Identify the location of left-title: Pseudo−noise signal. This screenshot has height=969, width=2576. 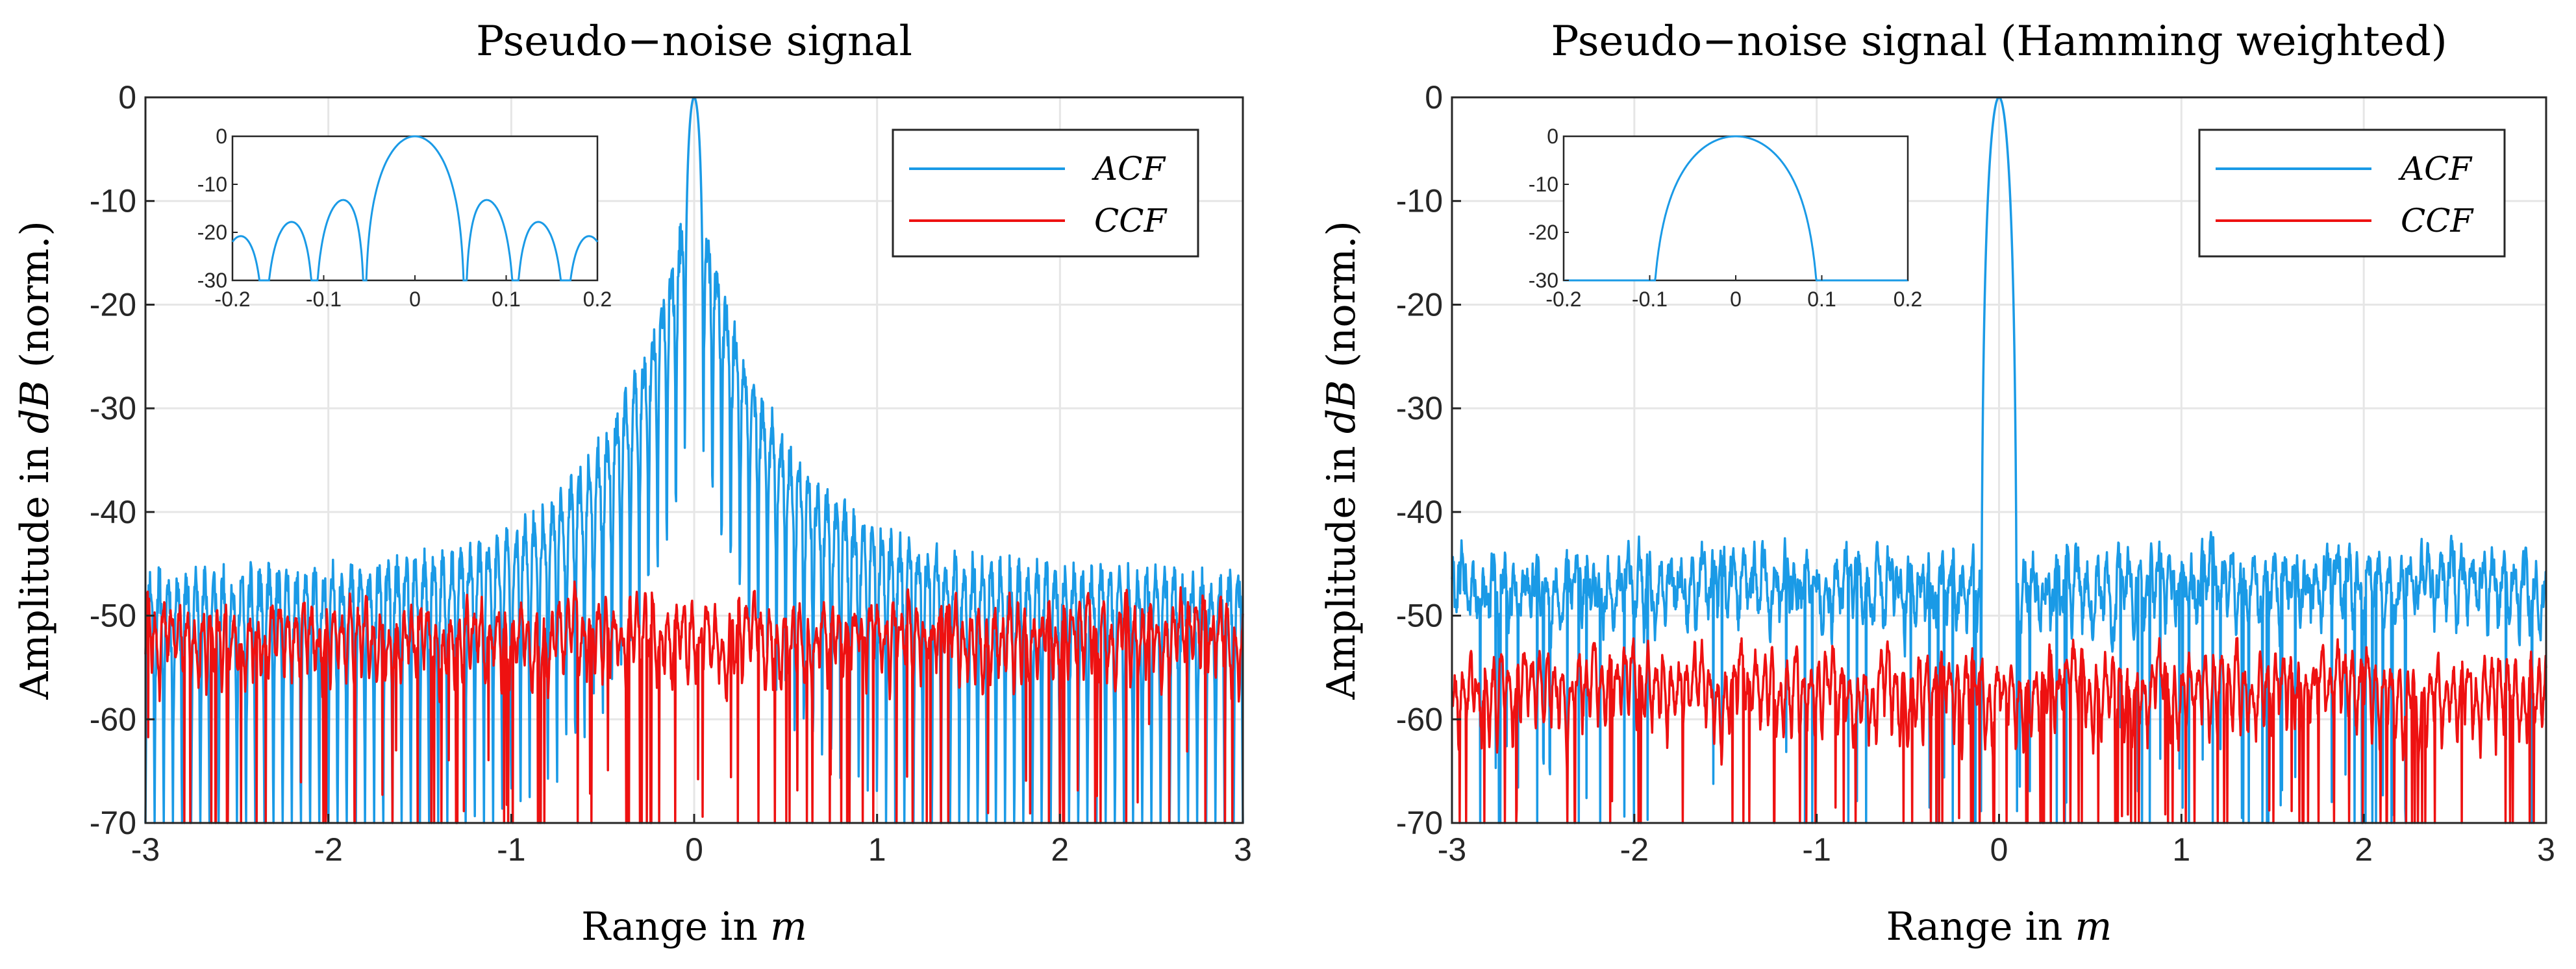
(694, 42).